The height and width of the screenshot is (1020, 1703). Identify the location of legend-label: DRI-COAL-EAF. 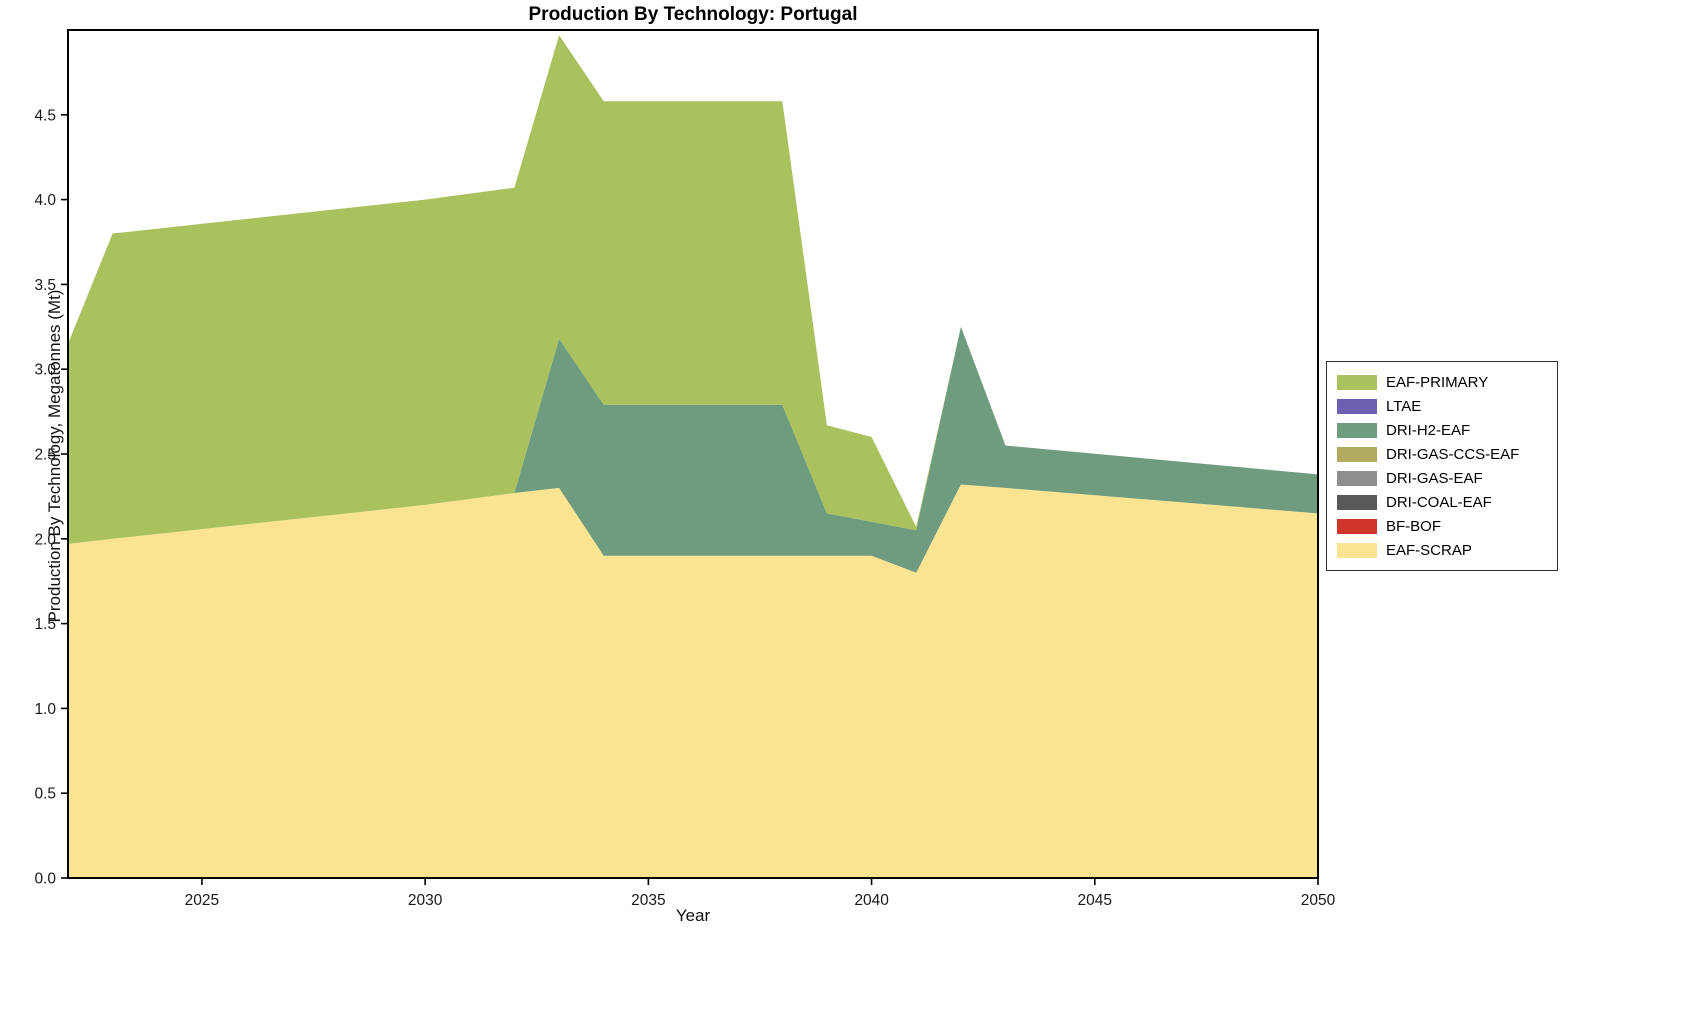
(1439, 502).